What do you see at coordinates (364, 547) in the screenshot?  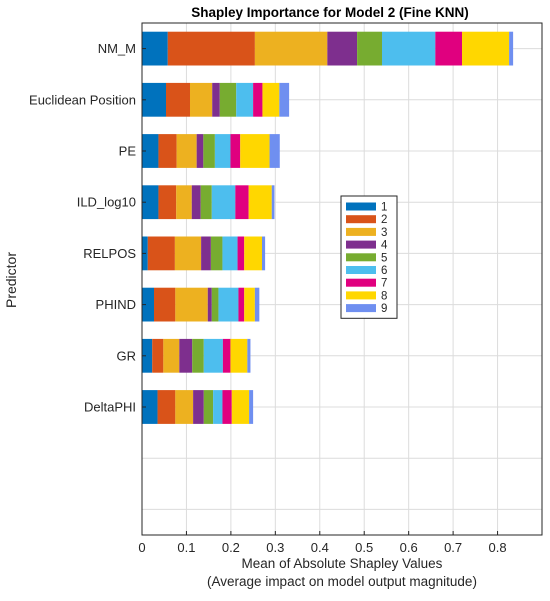 I see `x-tick-label: 0.5` at bounding box center [364, 547].